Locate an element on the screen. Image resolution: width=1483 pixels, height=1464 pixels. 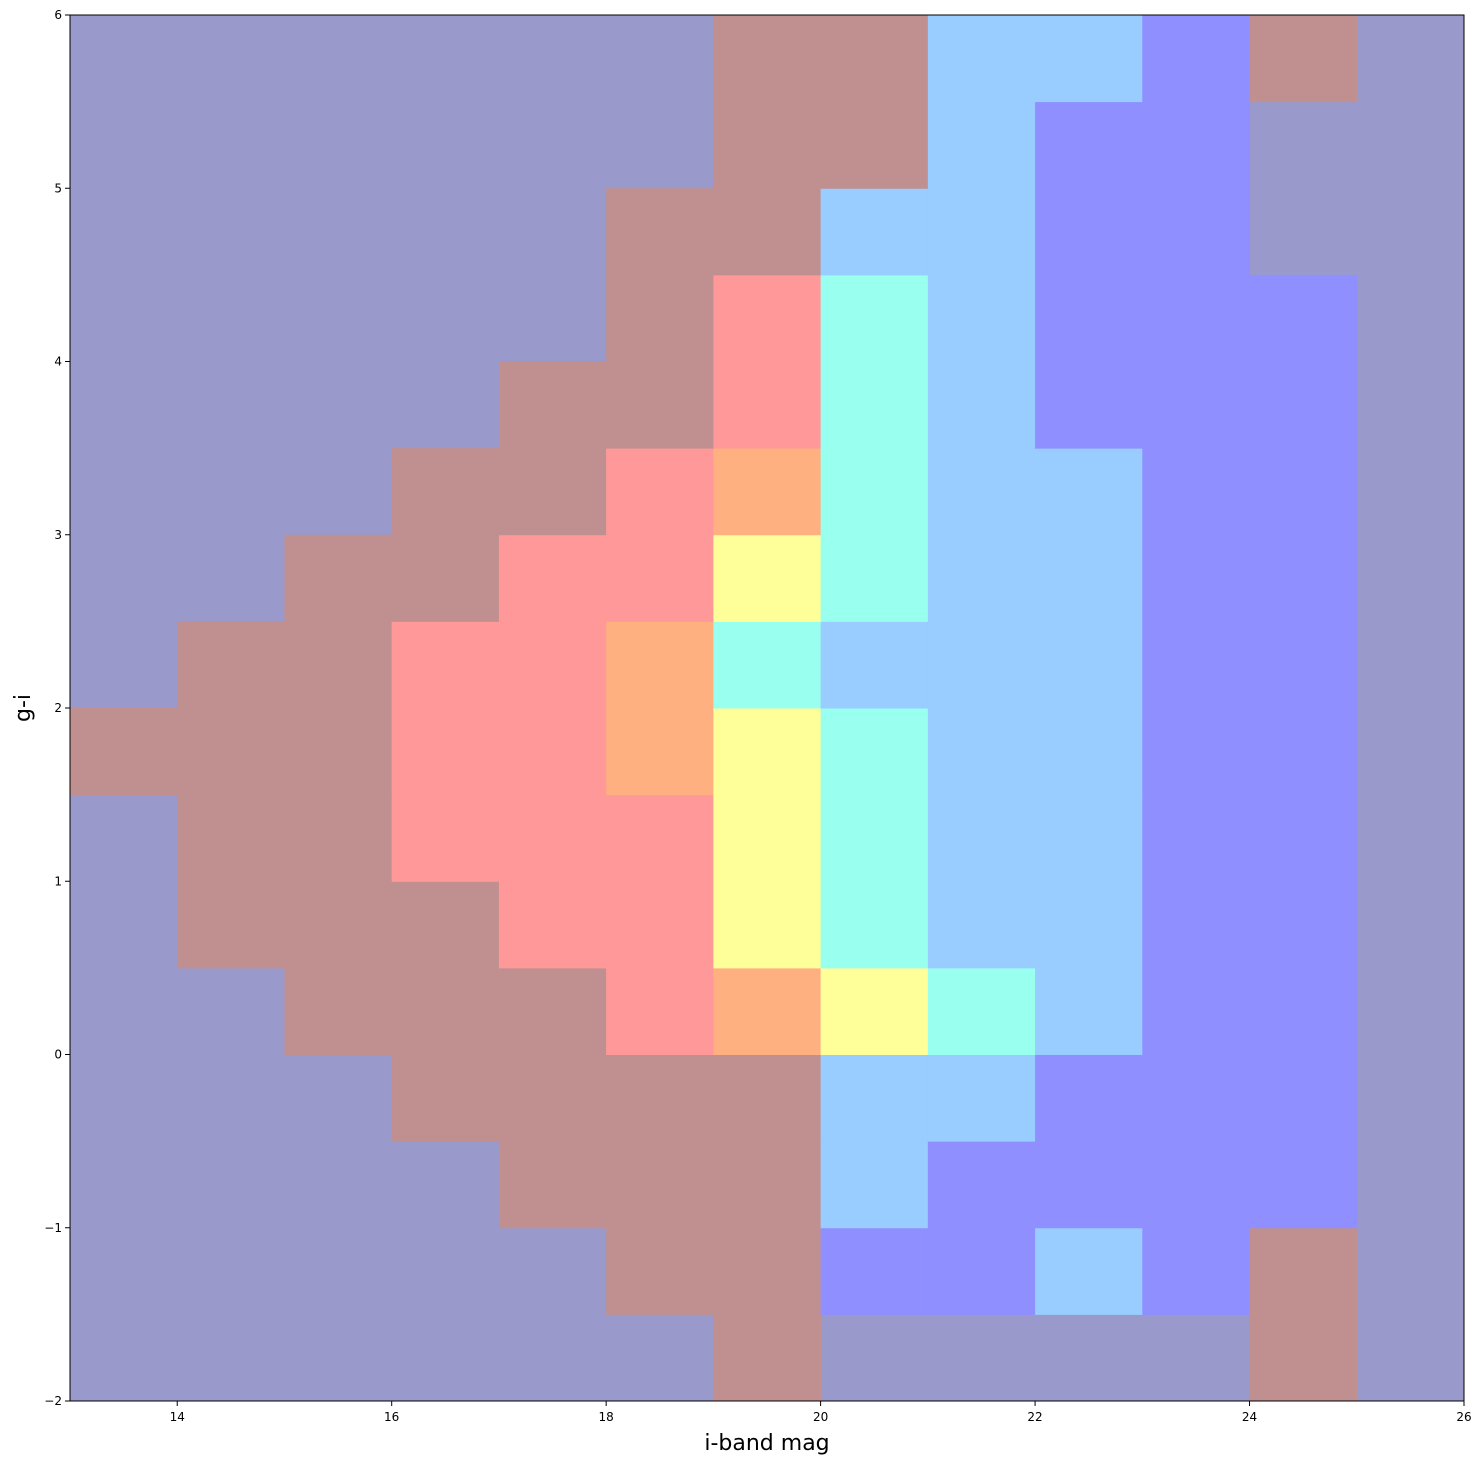
x-tick-label: 20 is located at coordinates (820, 1417).